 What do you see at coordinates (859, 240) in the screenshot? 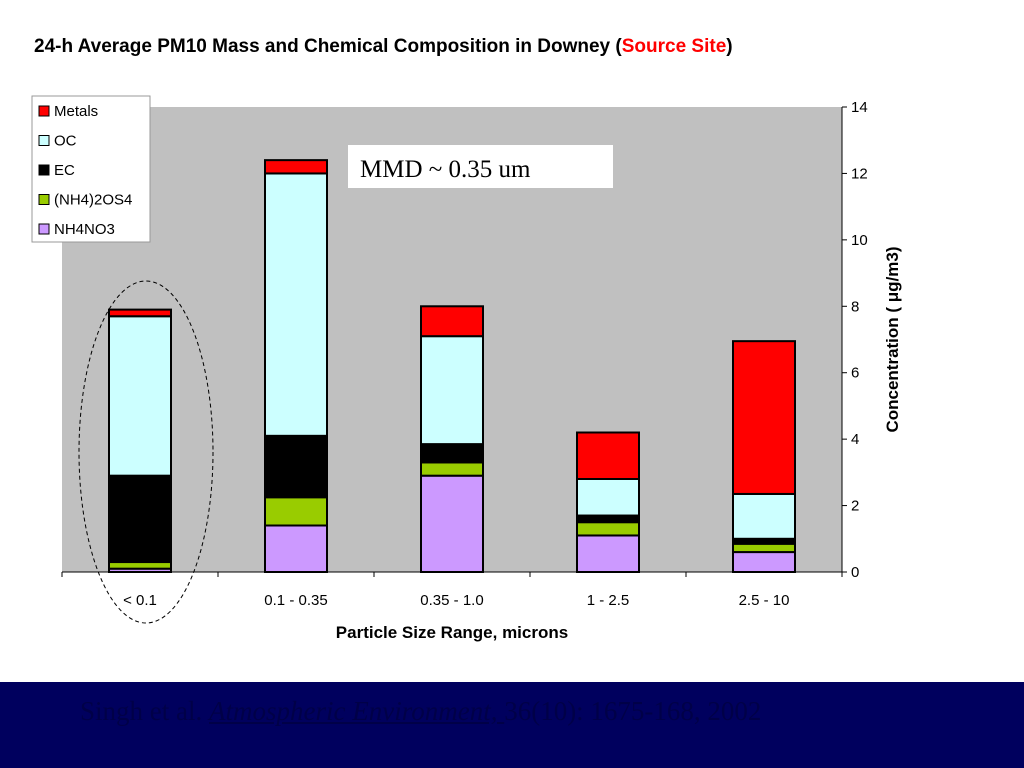
I see `y-tick-label: 10` at bounding box center [859, 240].